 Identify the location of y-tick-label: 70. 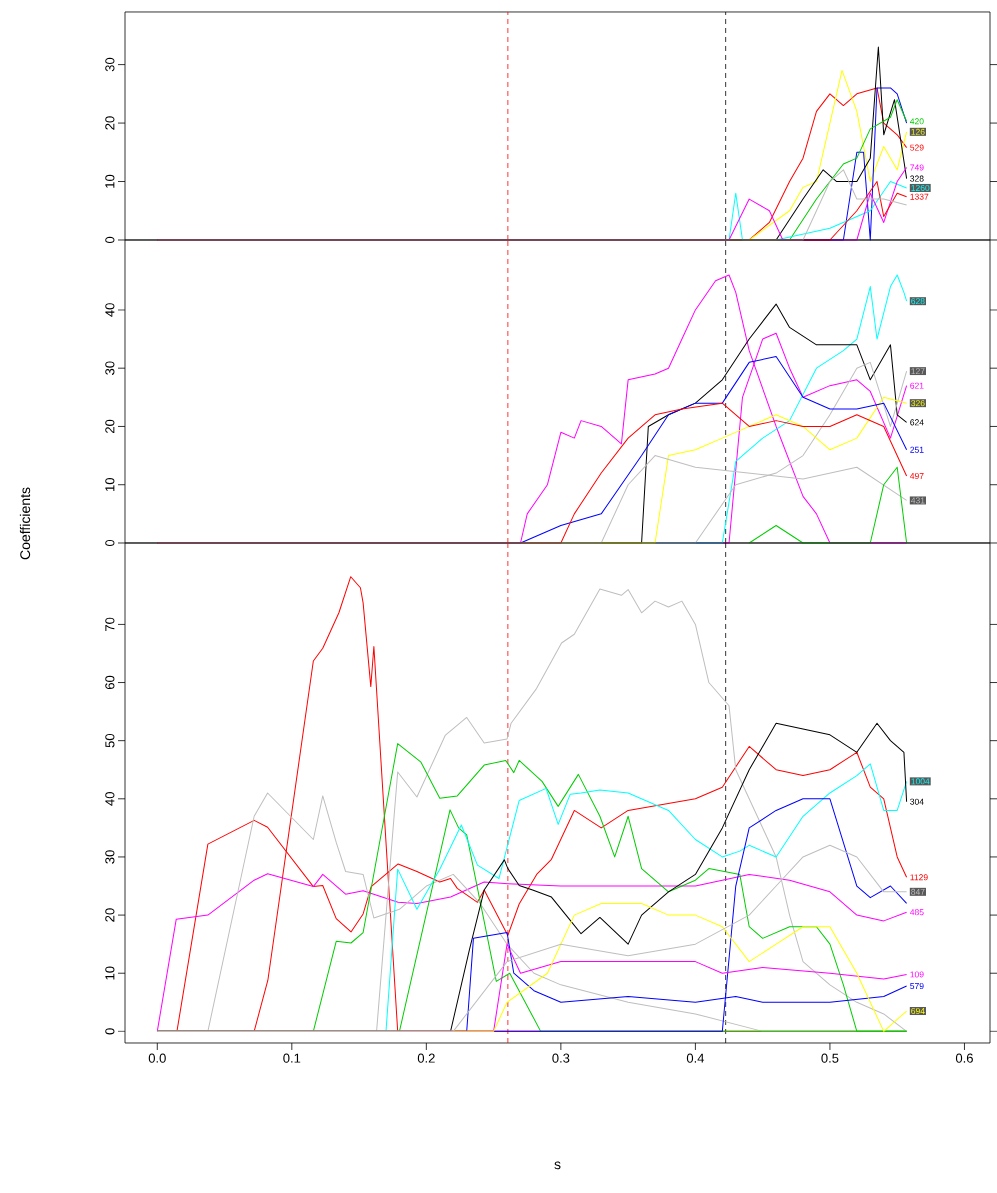
(110, 624).